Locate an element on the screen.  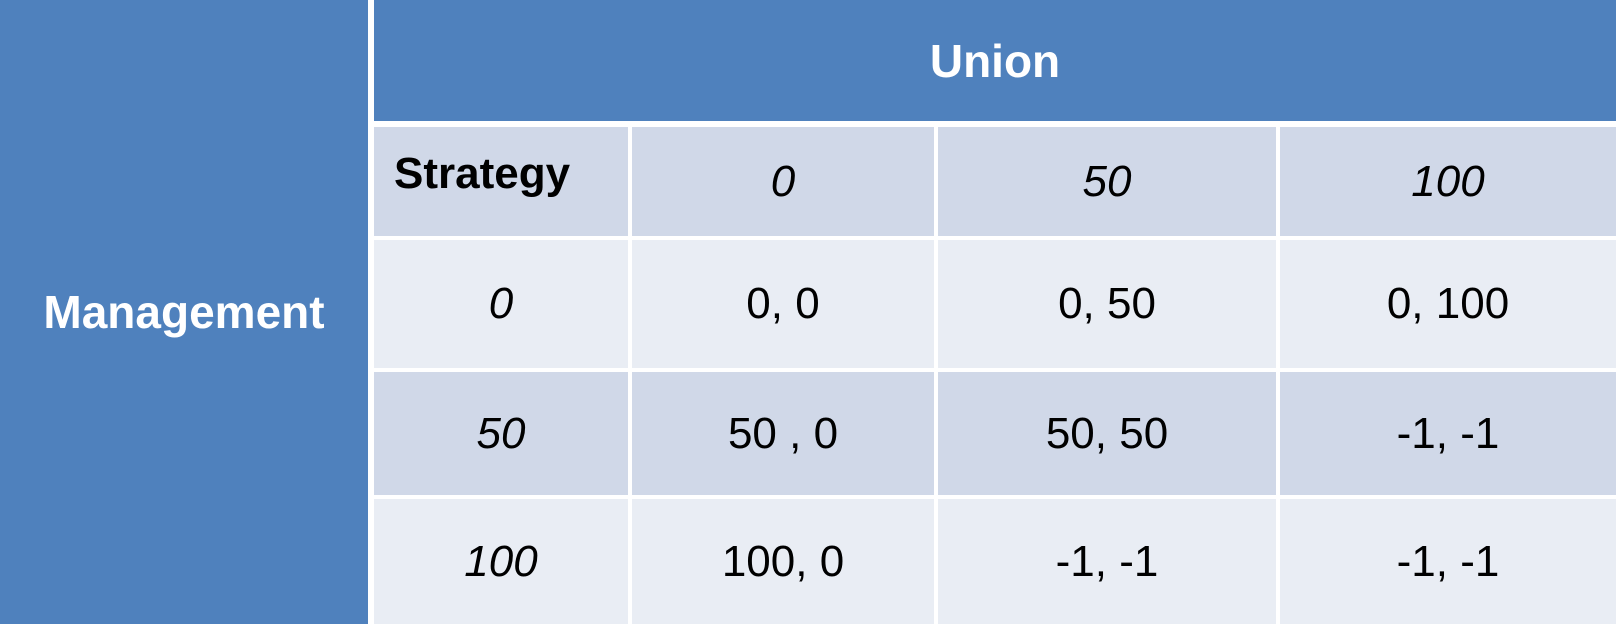
payoff-cell: 0, 100 is located at coordinates (1448, 304).